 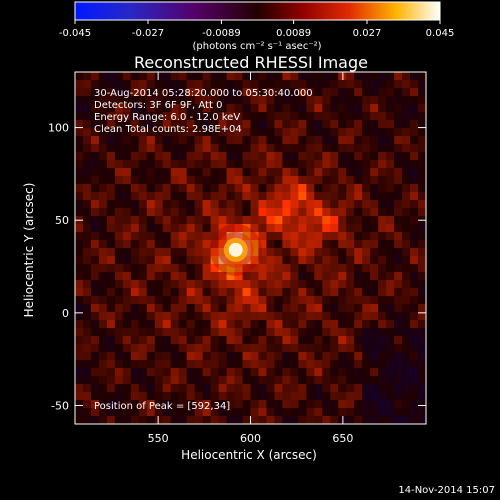 What do you see at coordinates (249, 455) in the screenshot?
I see `x-axis-label: Heliocentric X (arcsec)` at bounding box center [249, 455].